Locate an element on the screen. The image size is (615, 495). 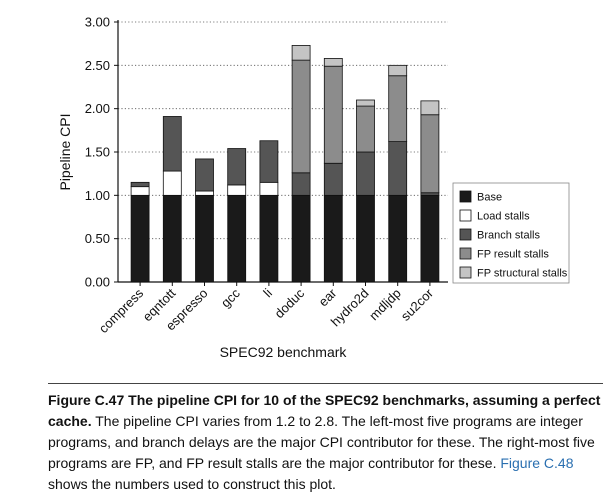
y-tick-label: 3.00 is located at coordinates (97, 22).